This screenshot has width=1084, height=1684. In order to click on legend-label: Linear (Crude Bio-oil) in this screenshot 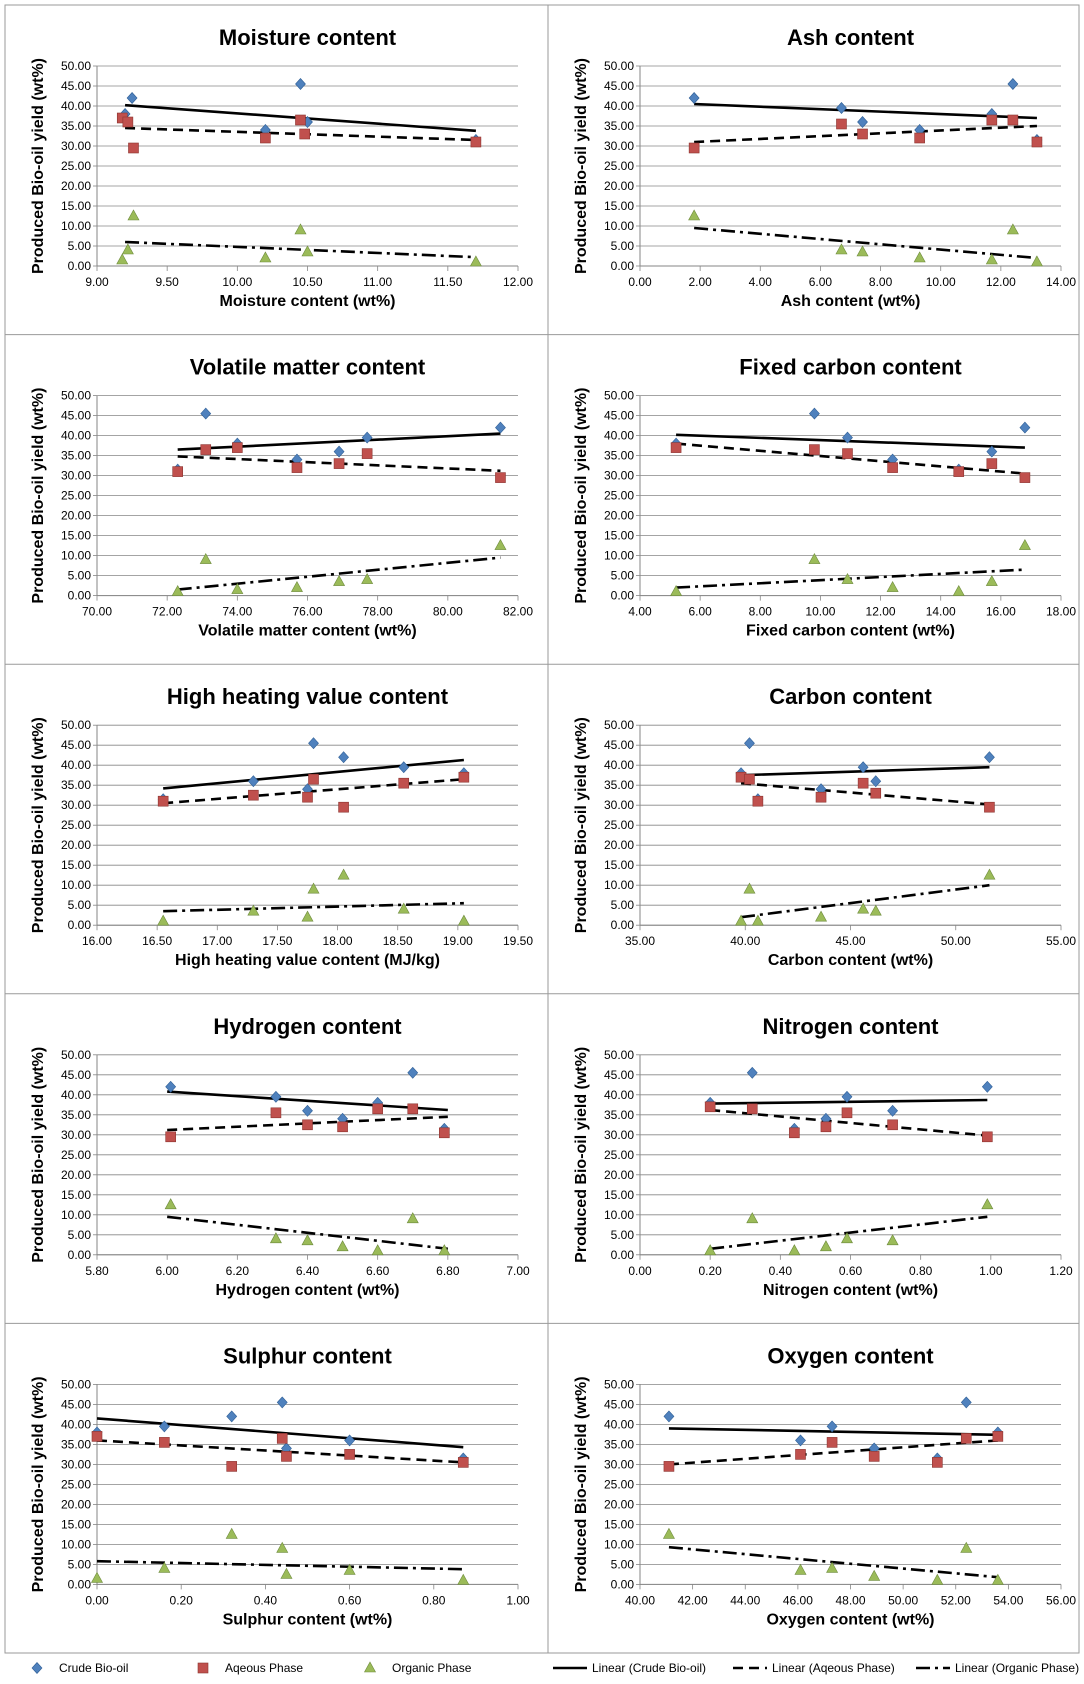, I will do `click(649, 1668)`.